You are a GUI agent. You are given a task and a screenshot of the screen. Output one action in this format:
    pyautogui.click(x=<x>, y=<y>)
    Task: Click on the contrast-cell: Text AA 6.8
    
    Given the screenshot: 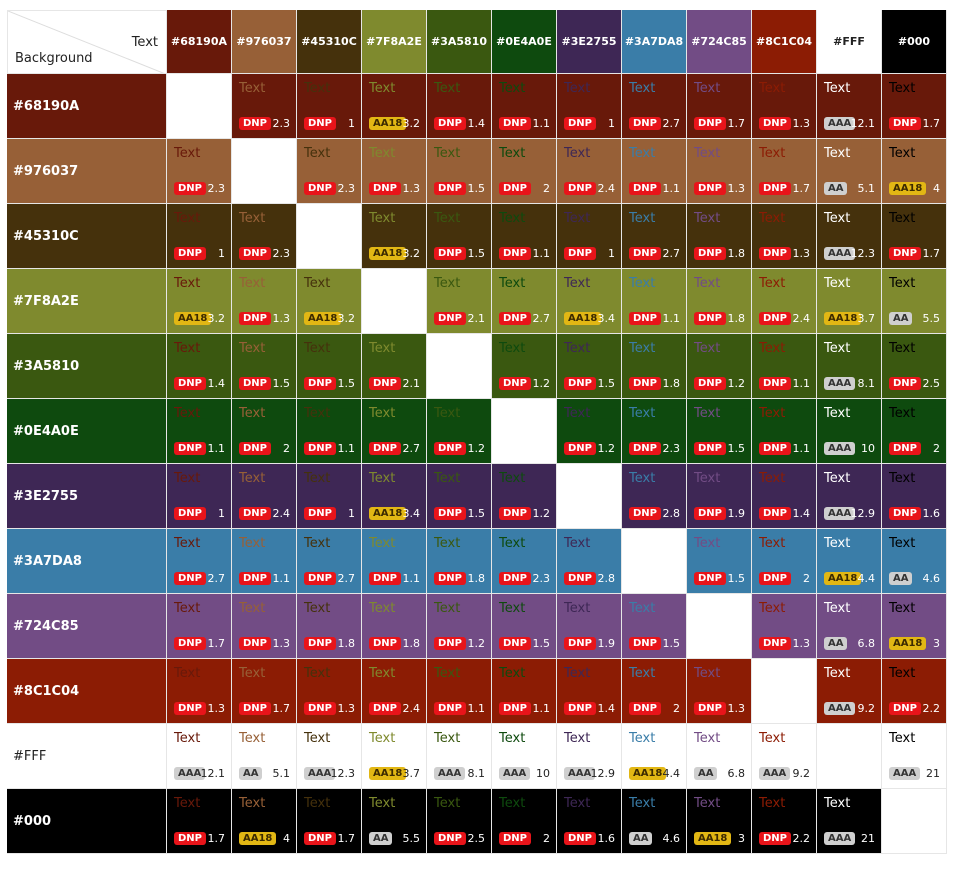 What is the action you would take?
    pyautogui.click(x=719, y=756)
    